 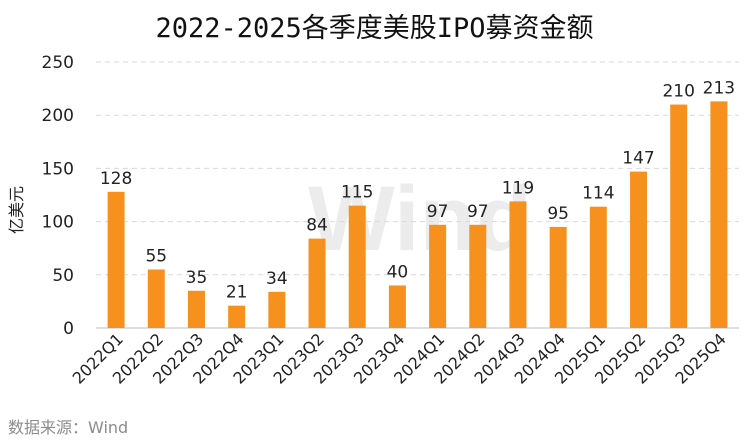 What do you see at coordinates (58, 223) in the screenshot?
I see `y-tick-label: 100` at bounding box center [58, 223].